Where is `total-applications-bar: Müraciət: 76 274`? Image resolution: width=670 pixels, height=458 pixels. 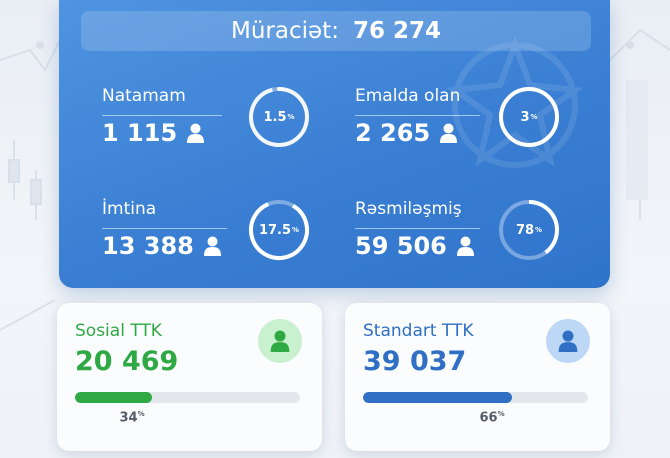 total-applications-bar: Müraciət: 76 274 is located at coordinates (336, 31).